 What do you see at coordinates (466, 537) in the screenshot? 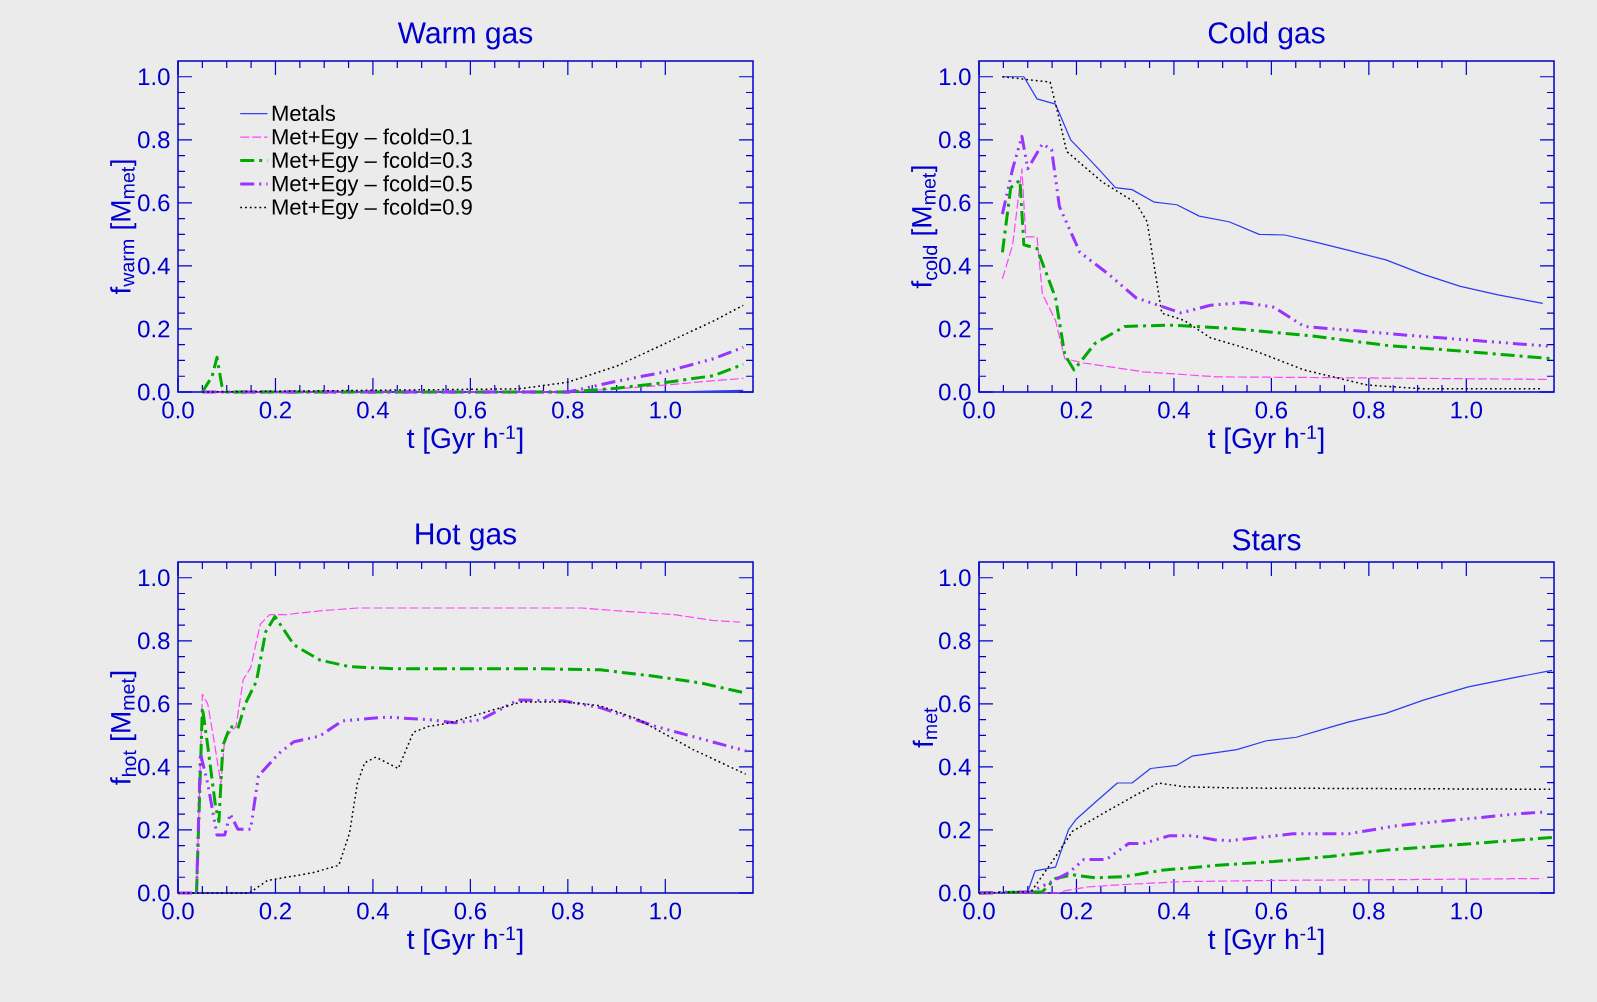
I see `chart-title: Hot gas` at bounding box center [466, 537].